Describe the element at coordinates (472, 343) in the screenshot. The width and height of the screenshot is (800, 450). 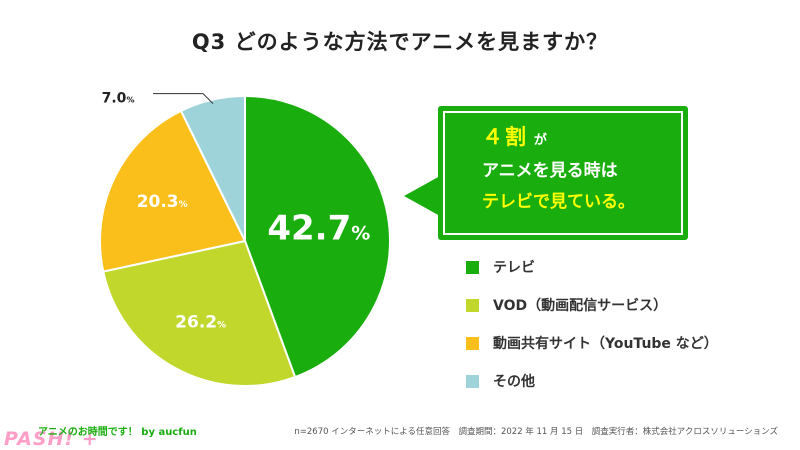
I see `legend-swatch-video-sharing` at that location.